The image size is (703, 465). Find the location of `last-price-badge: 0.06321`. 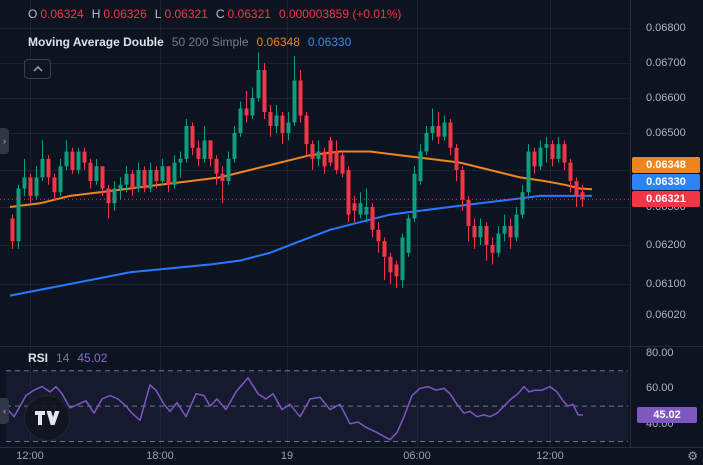

last-price-badge: 0.06321 is located at coordinates (666, 199).